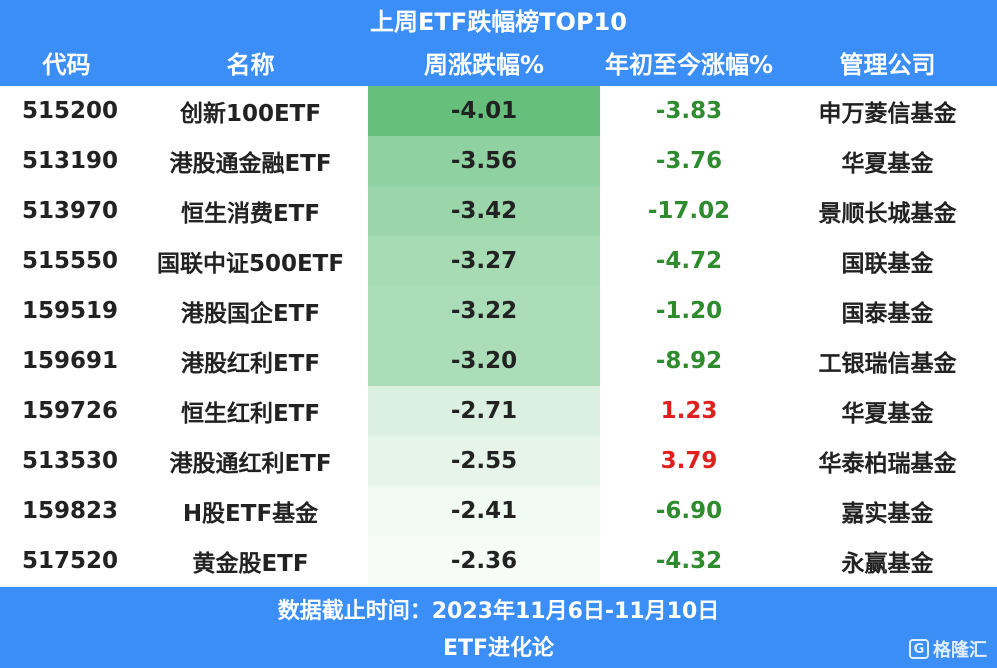 This screenshot has height=668, width=997. Describe the element at coordinates (70, 161) in the screenshot. I see `cell-code: 513190` at that location.